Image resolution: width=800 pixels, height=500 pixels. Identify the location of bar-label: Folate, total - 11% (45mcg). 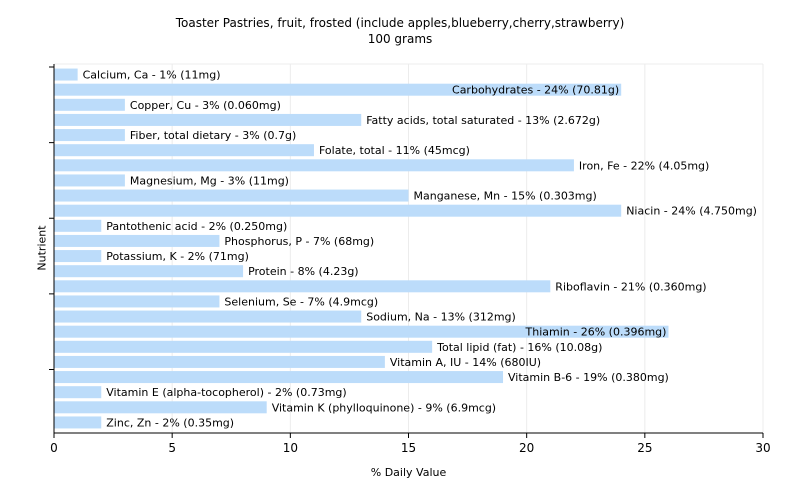
(394, 150).